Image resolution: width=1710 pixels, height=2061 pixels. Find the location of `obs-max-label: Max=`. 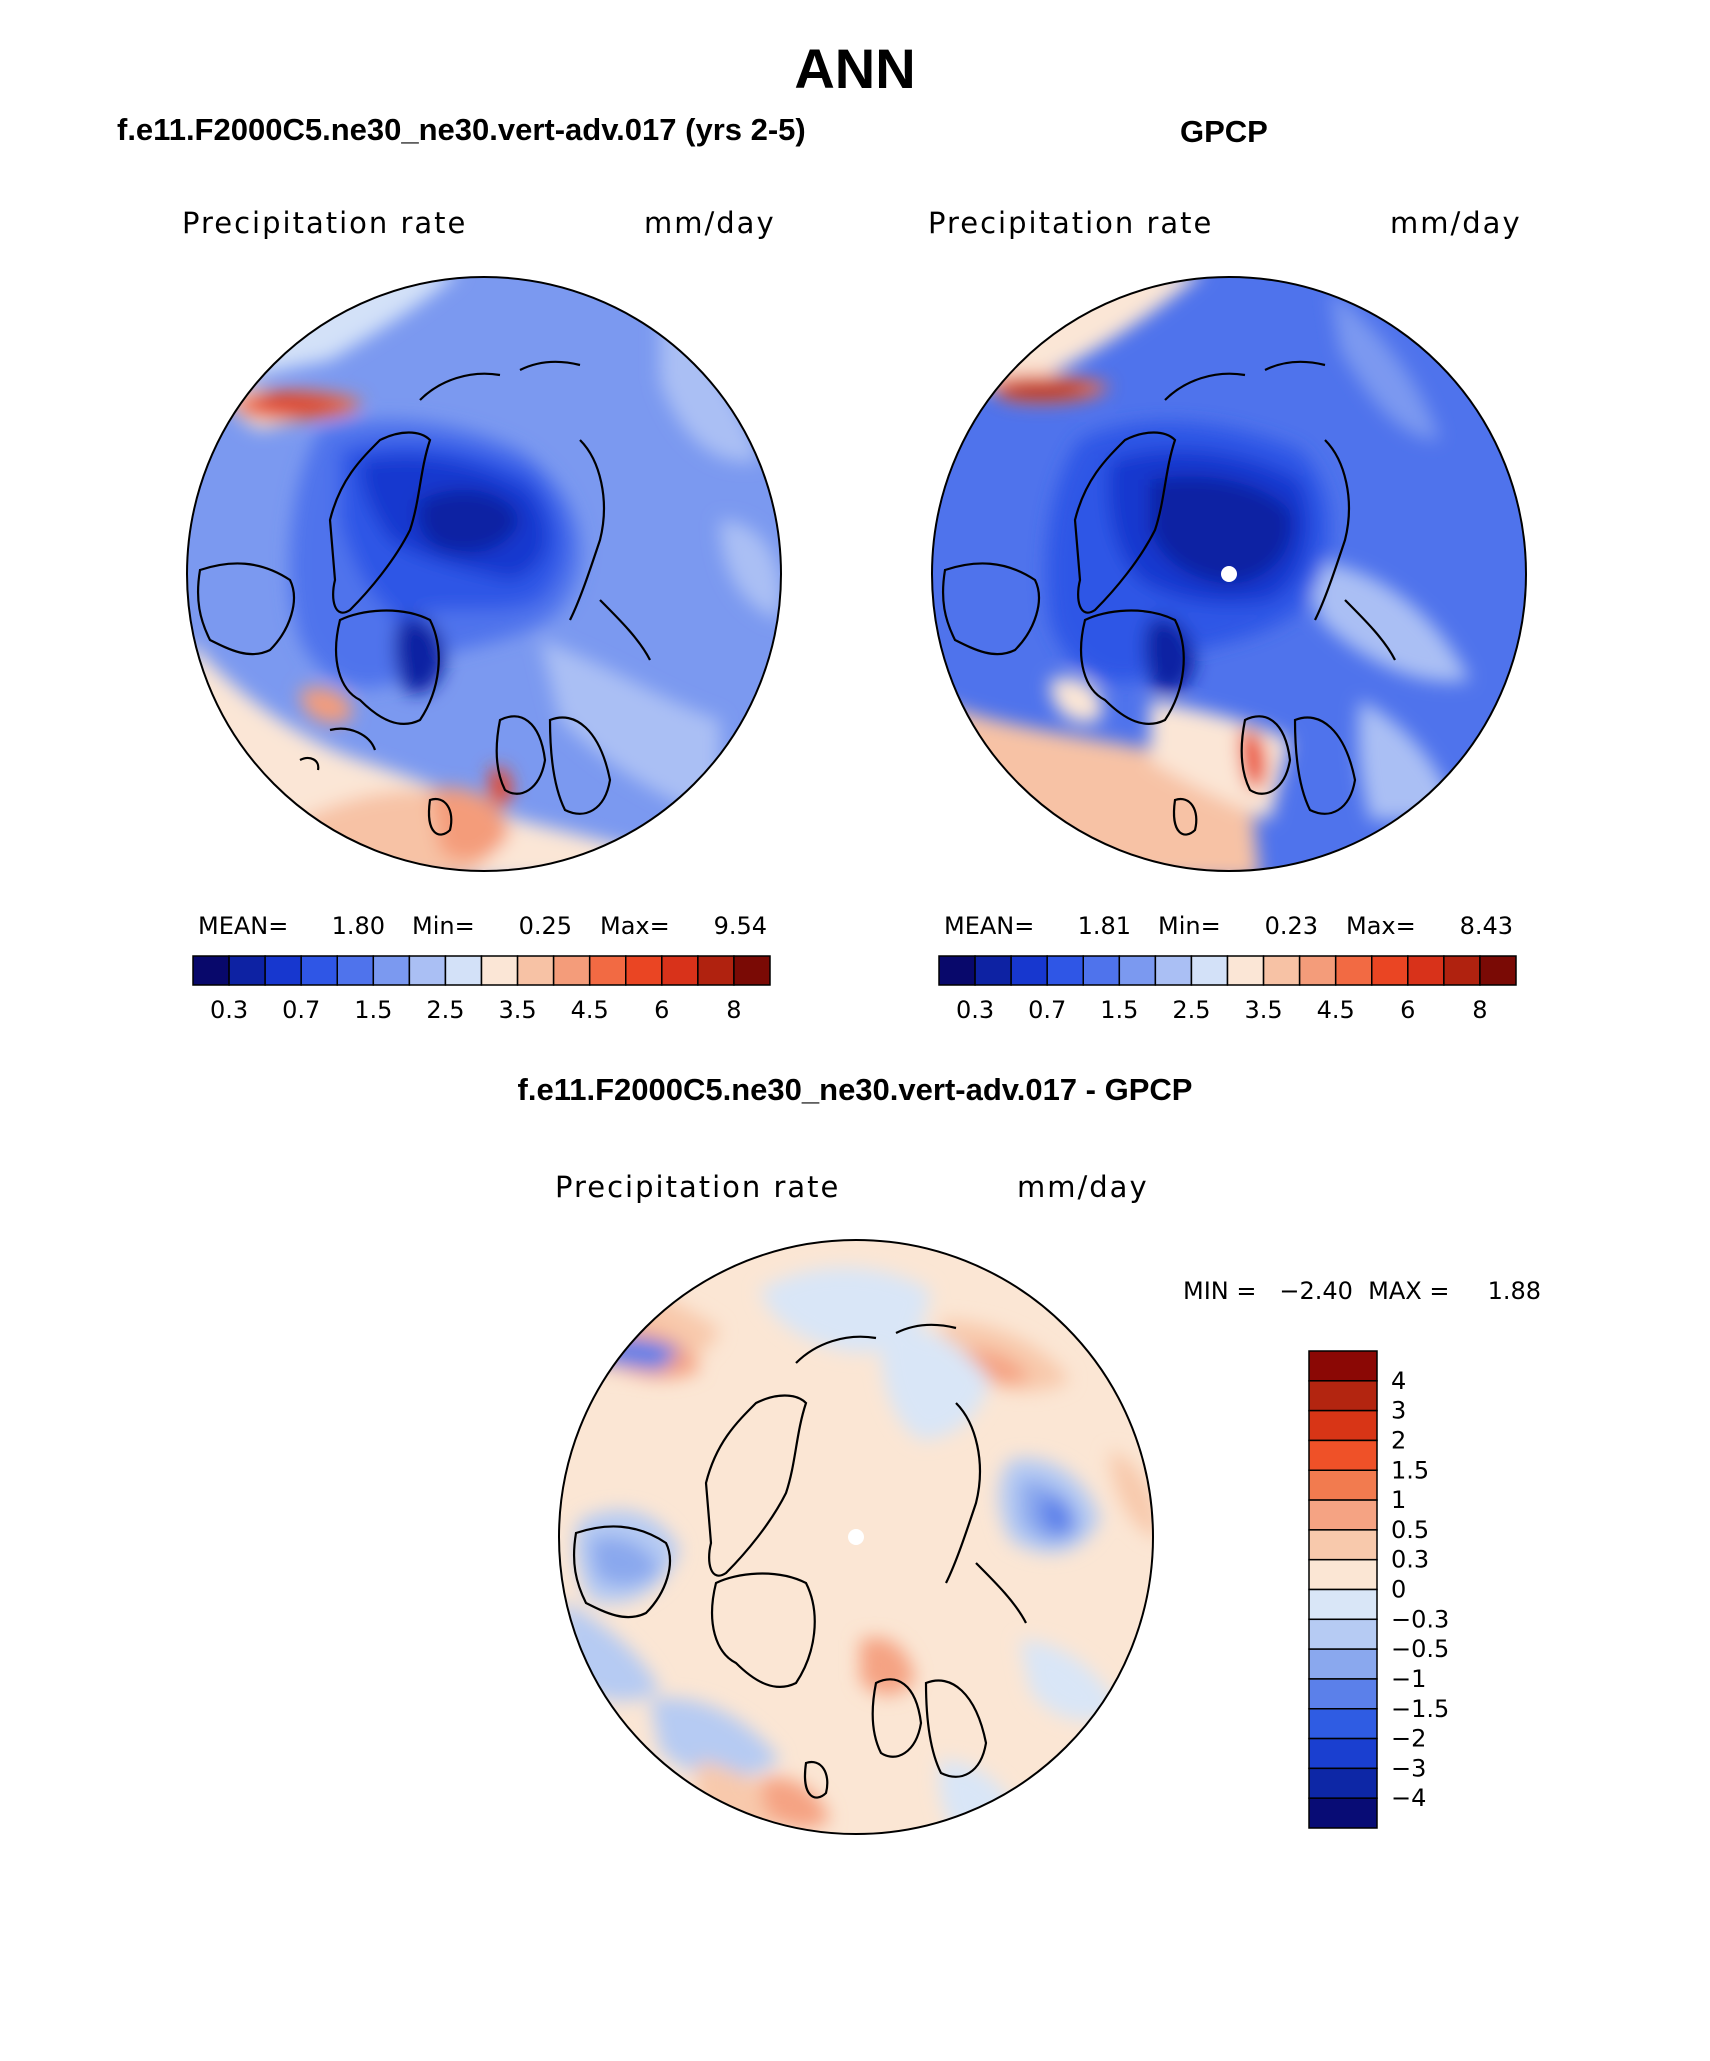

obs-max-label: Max= is located at coordinates (1381, 926).